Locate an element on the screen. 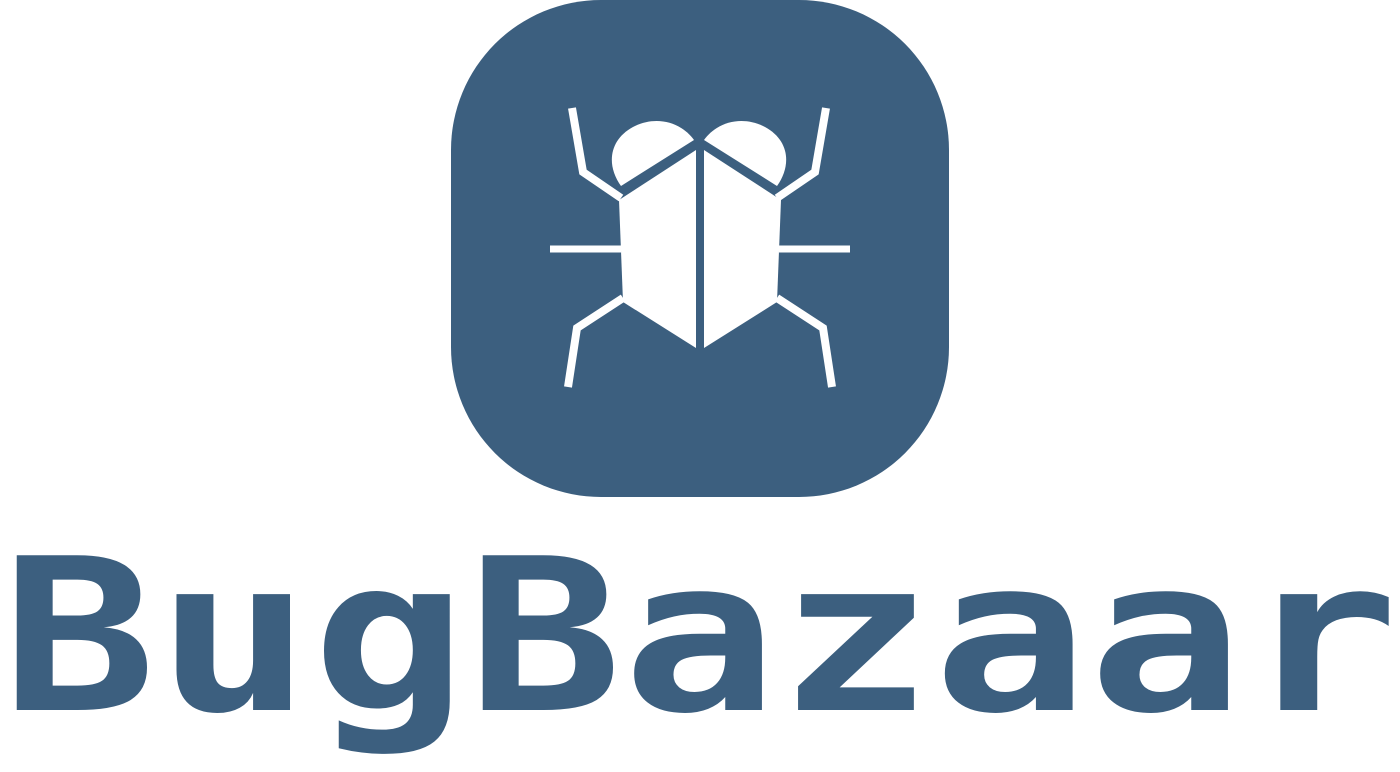 The height and width of the screenshot is (772, 1400). bug-body-right is located at coordinates (742, 249).